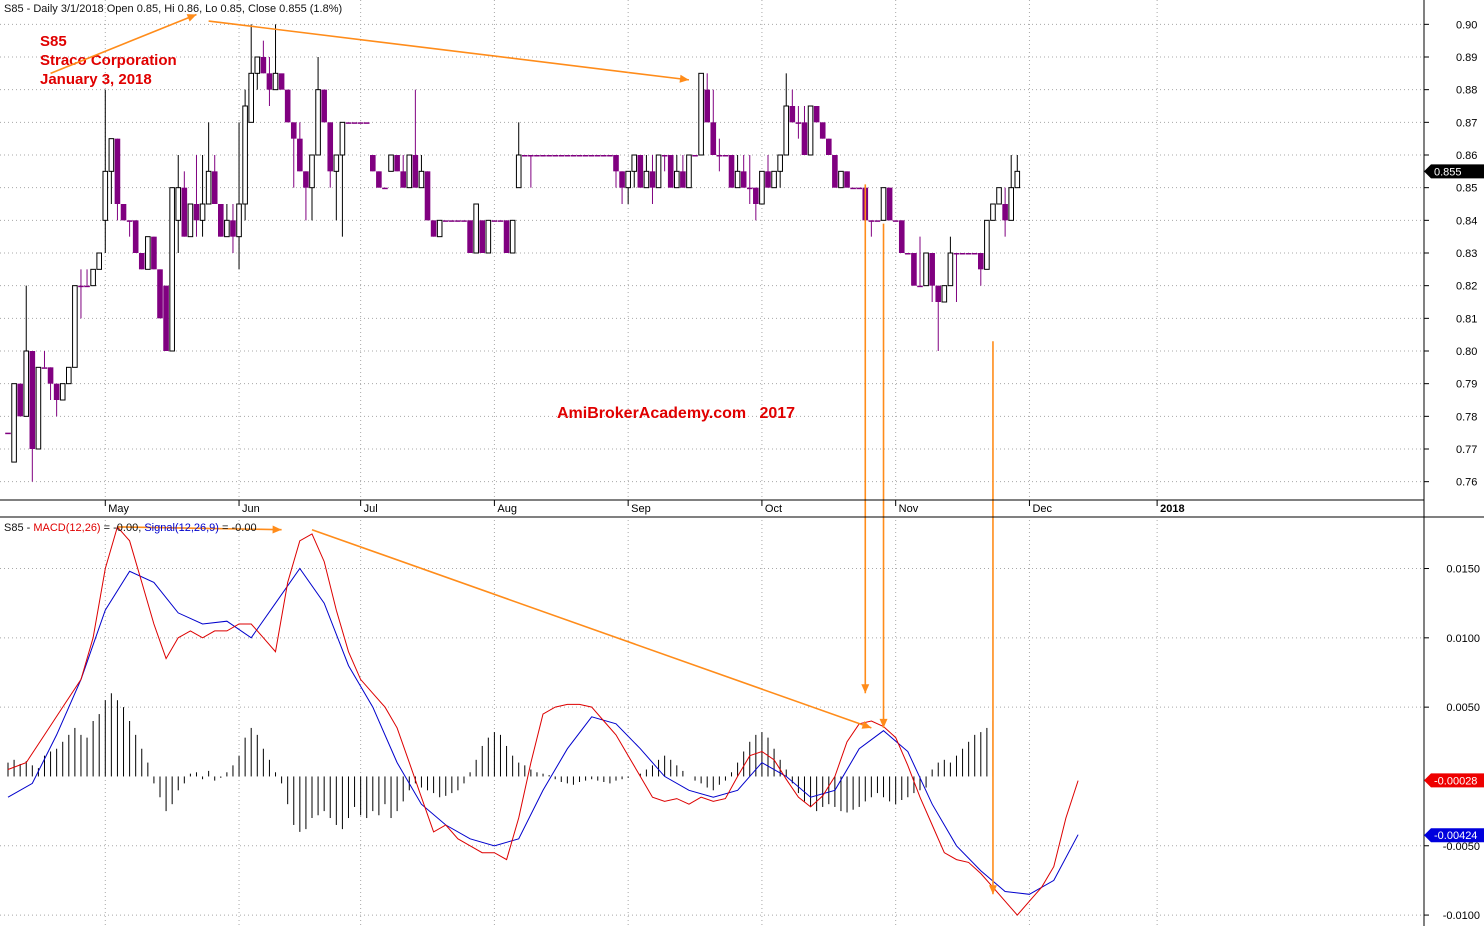 This screenshot has width=1484, height=926. Describe the element at coordinates (1466, 319) in the screenshot. I see `price-tick-label: 0.81` at that location.